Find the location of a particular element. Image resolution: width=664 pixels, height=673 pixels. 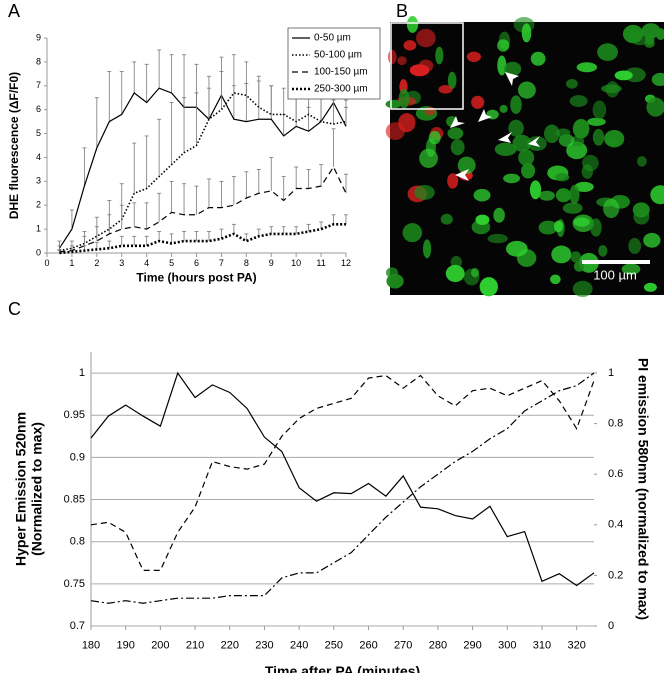

inset-box is located at coordinates (427, 66).